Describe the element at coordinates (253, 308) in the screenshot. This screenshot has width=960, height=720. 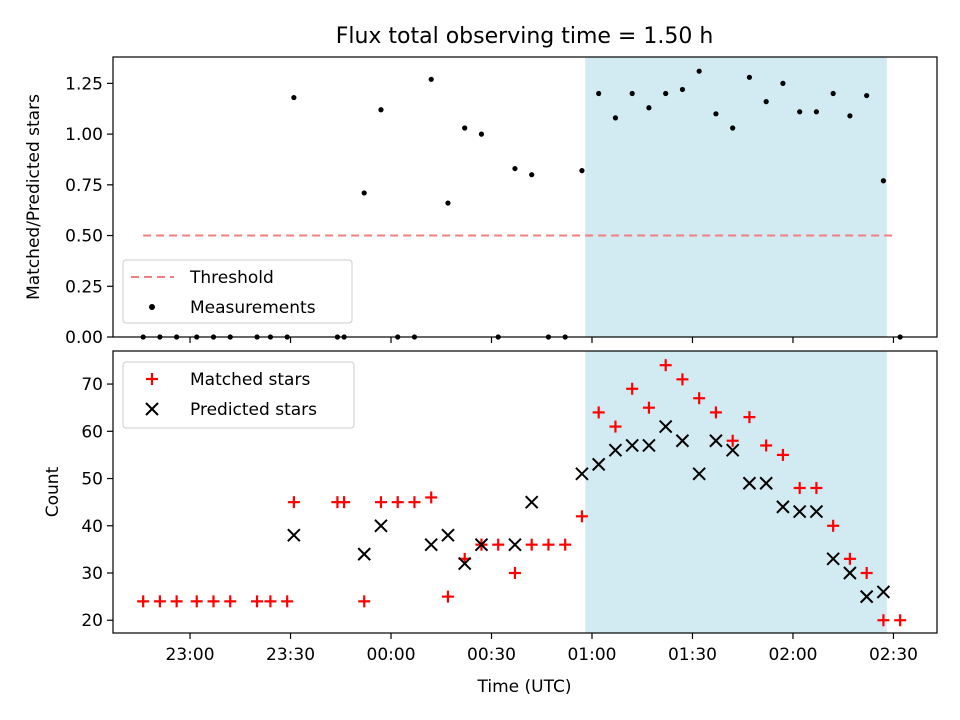
I see `legend-measurements-label: Measurements` at that location.